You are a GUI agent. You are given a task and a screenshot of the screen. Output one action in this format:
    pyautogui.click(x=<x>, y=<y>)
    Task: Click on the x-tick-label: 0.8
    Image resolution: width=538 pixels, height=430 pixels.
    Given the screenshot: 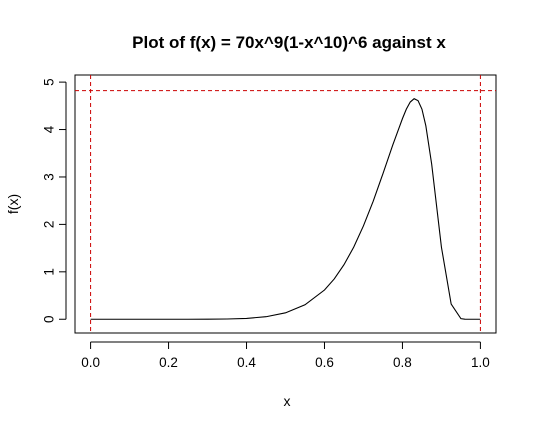 What is the action you would take?
    pyautogui.click(x=402, y=362)
    